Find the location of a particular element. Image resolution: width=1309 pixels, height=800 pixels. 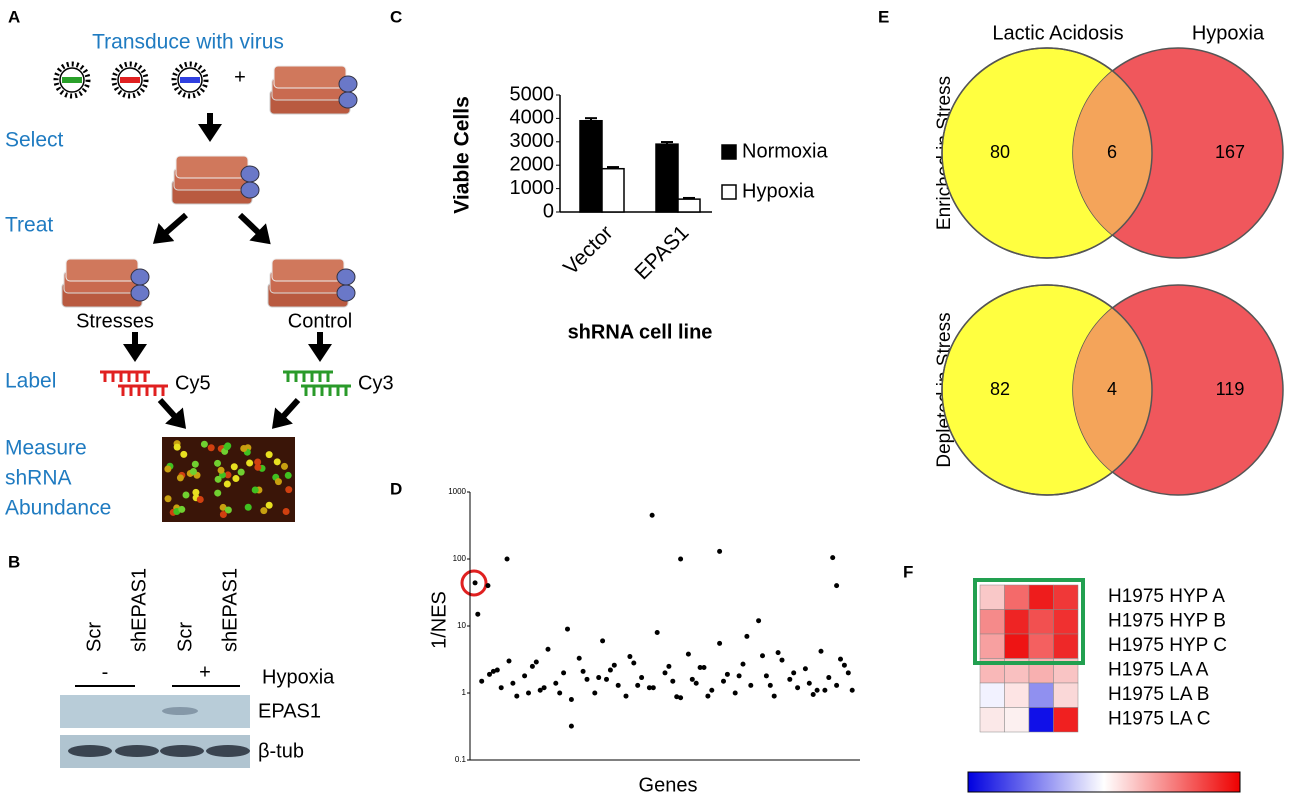

y-tick-label: 4000 is located at coordinates (532, 118).